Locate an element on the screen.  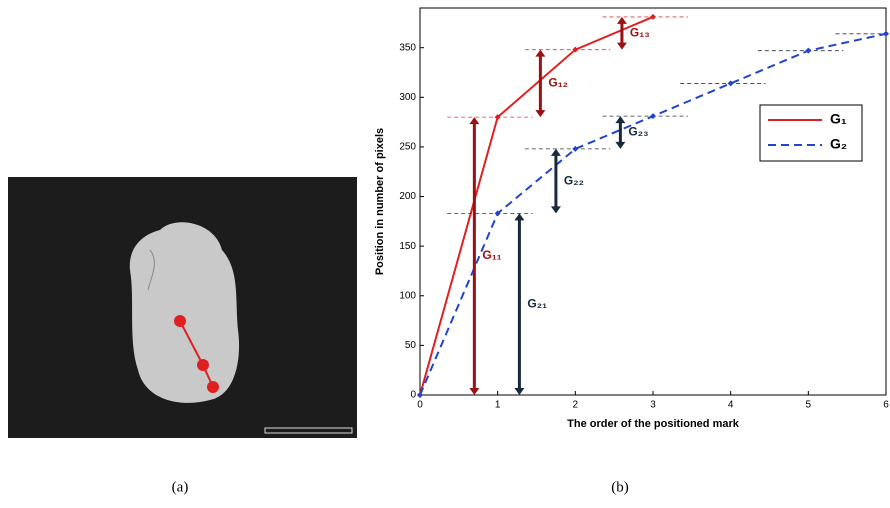
caption: (b) is located at coordinates (620, 487).